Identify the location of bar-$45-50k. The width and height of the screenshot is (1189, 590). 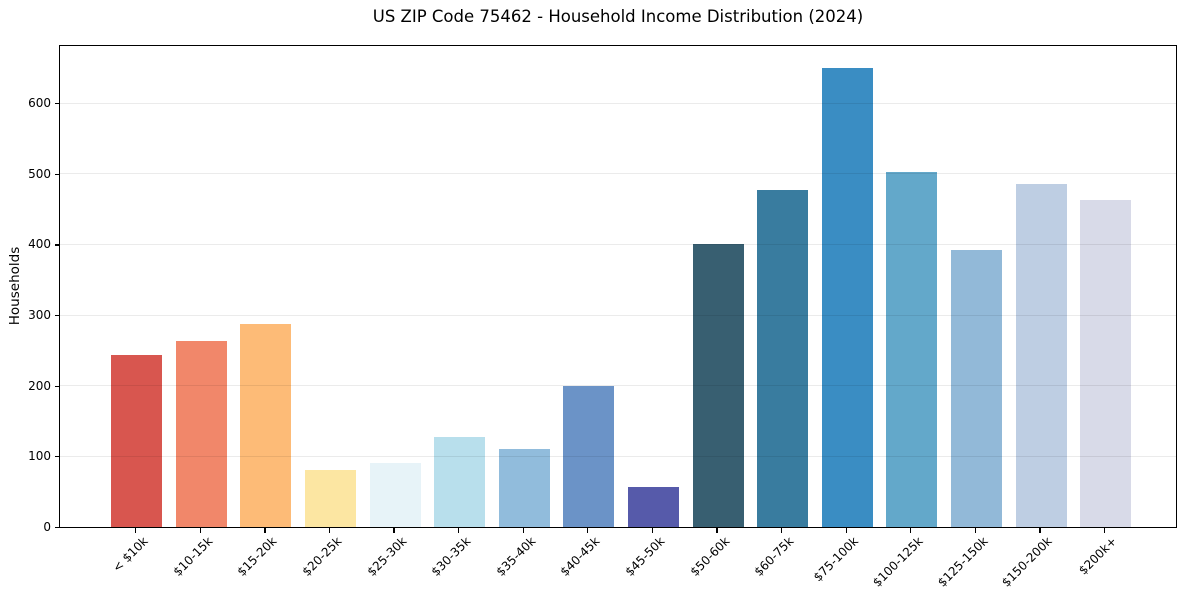
(653, 506).